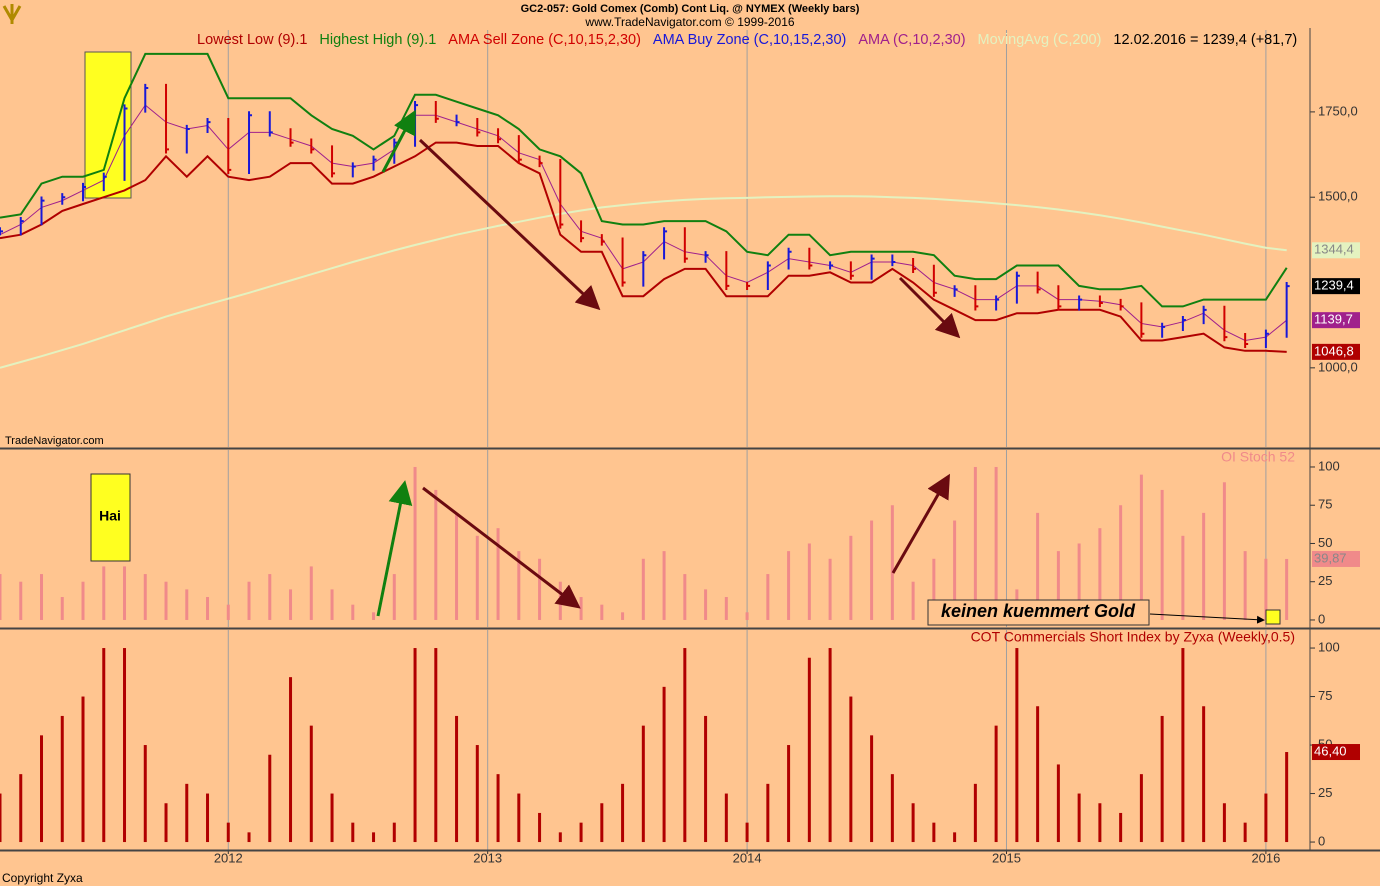 This screenshot has width=1380, height=886. Describe the element at coordinates (544, 40) in the screenshot. I see `legend-entry: AMA Sell Zone (C,10,15,2,30)` at that location.